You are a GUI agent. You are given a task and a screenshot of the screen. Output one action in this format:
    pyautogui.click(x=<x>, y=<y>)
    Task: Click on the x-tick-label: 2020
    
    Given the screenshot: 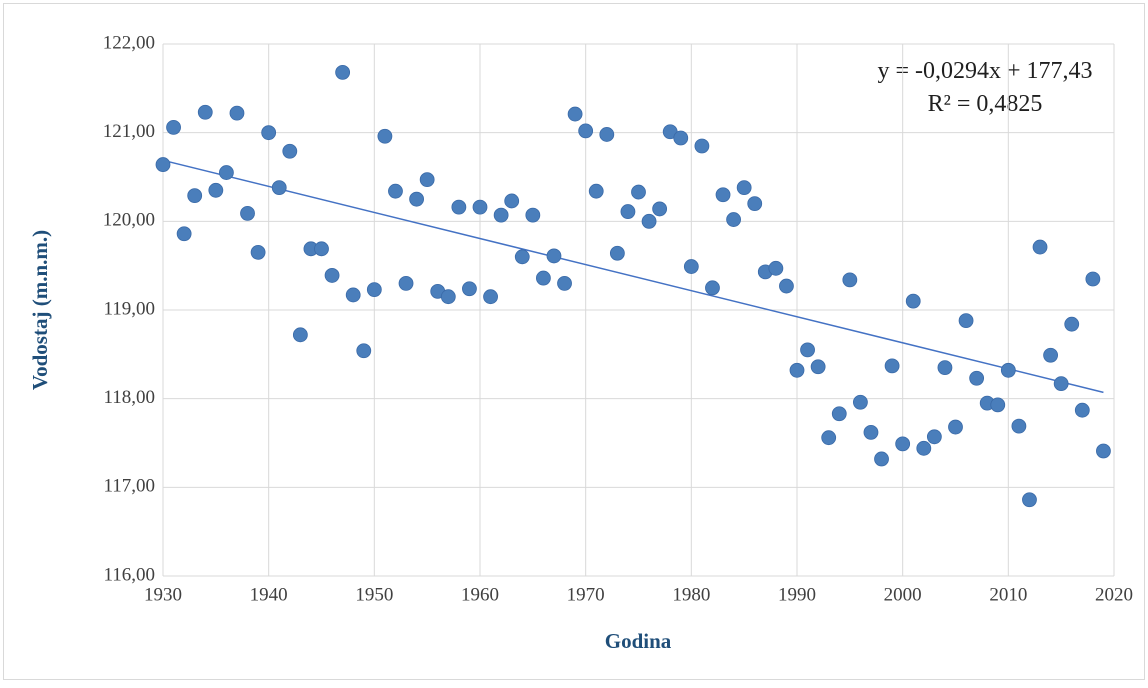 What is the action you would take?
    pyautogui.click(x=1114, y=594)
    